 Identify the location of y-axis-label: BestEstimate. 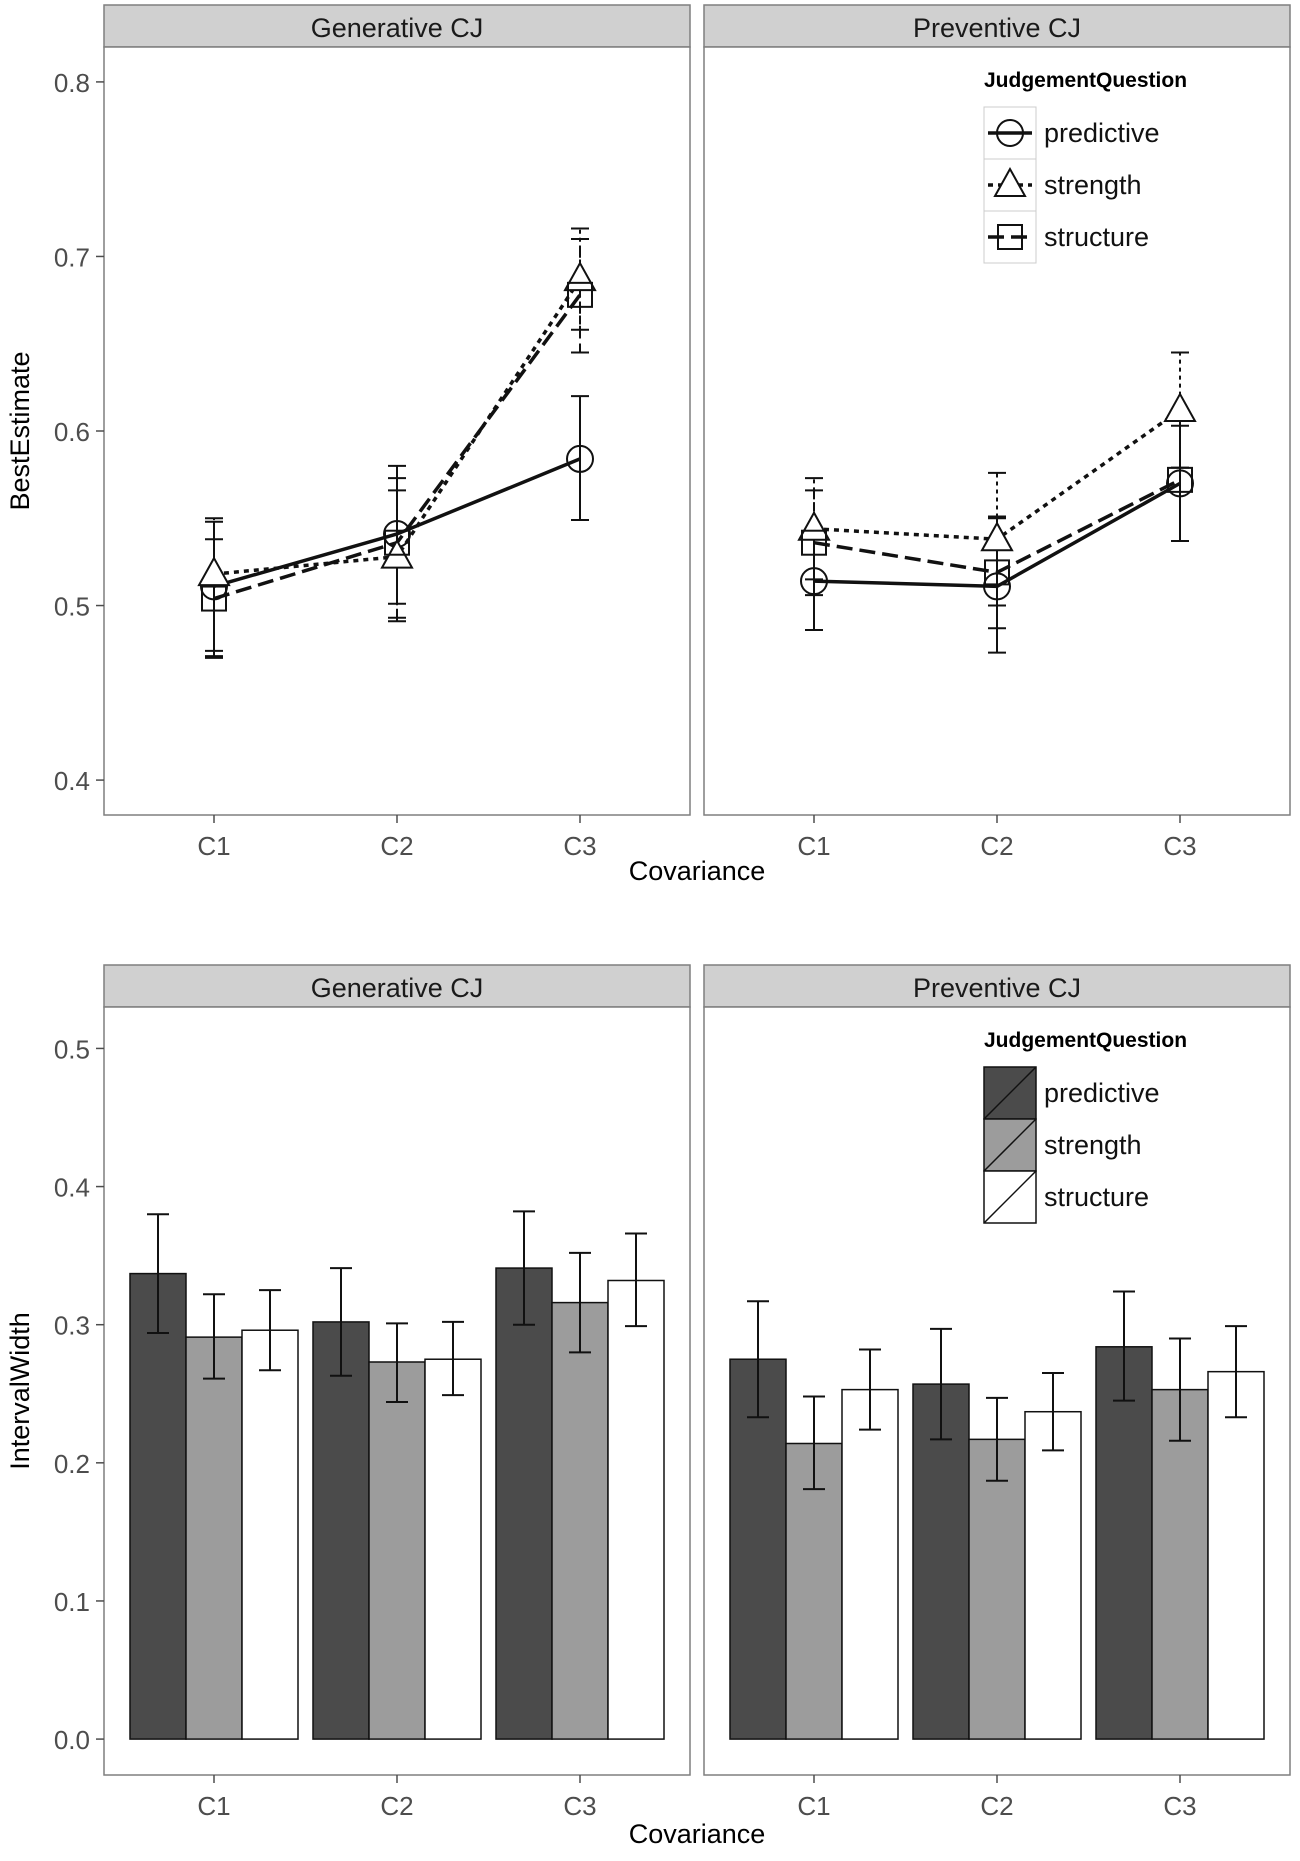
(20, 430).